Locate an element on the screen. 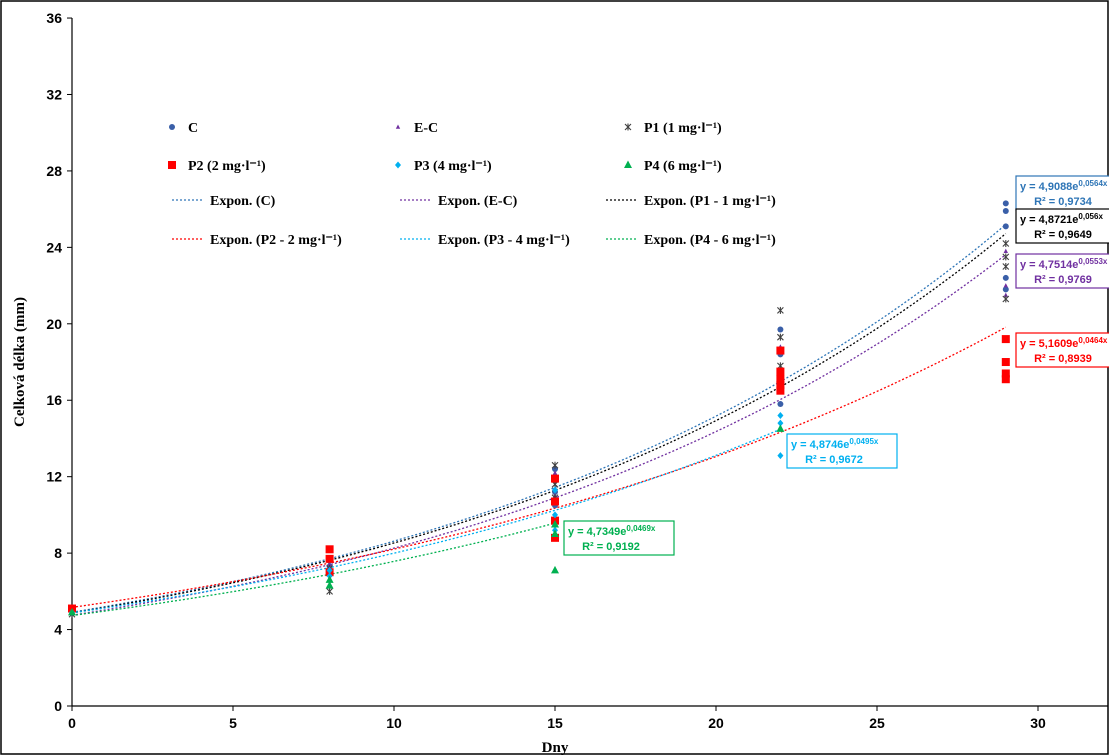  legend-label: P2 (2 mg·l⁻¹) is located at coordinates (227, 166).